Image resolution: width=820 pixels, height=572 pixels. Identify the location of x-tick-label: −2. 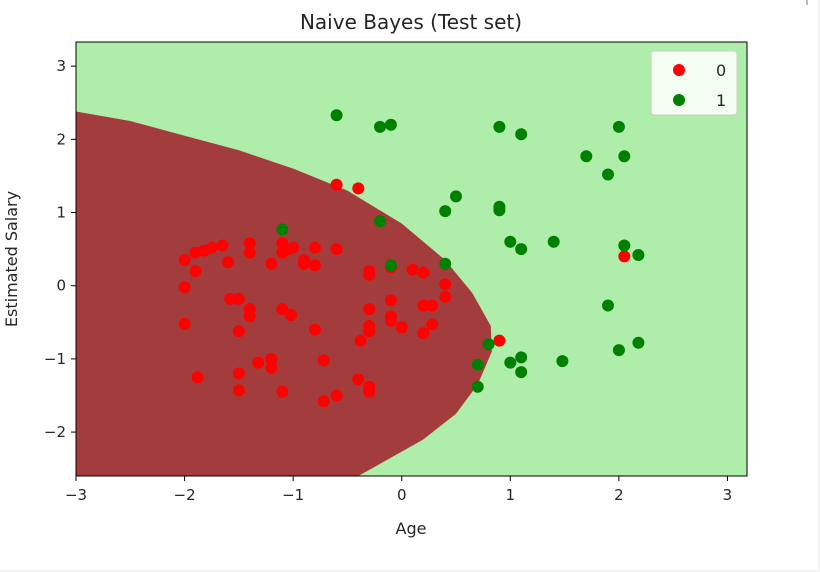
(185, 495).